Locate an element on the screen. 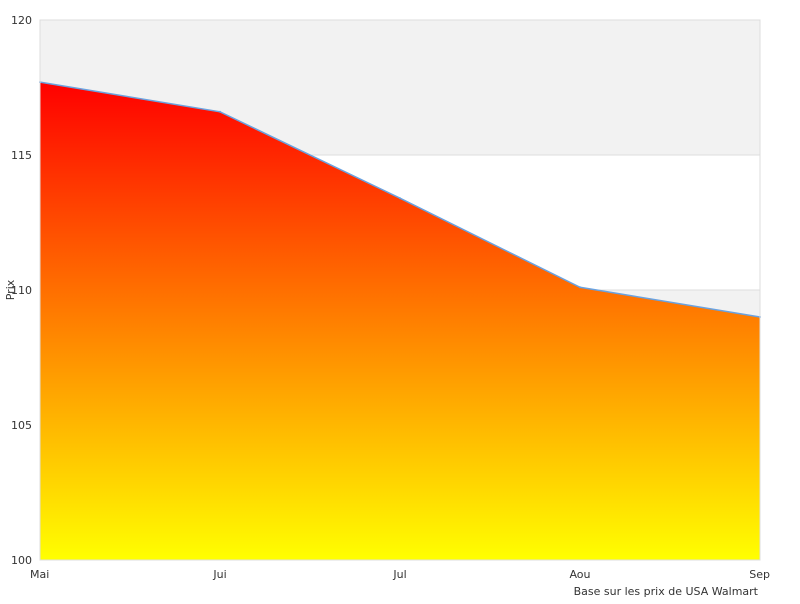 The width and height of the screenshot is (800, 604). x-tick-label: Mai is located at coordinates (39, 574).